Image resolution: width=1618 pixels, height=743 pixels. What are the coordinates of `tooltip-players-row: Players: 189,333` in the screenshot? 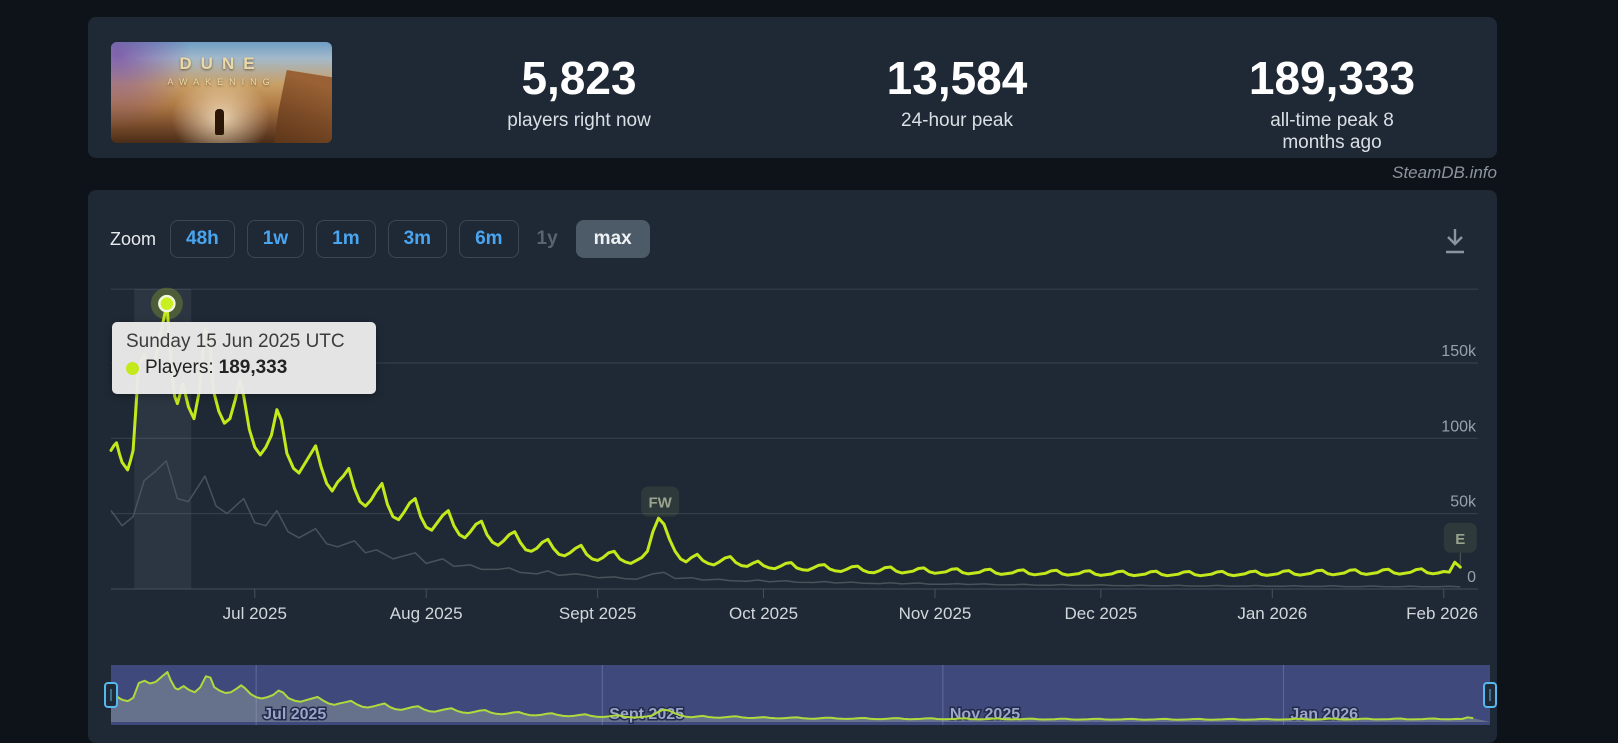 It's located at (244, 368).